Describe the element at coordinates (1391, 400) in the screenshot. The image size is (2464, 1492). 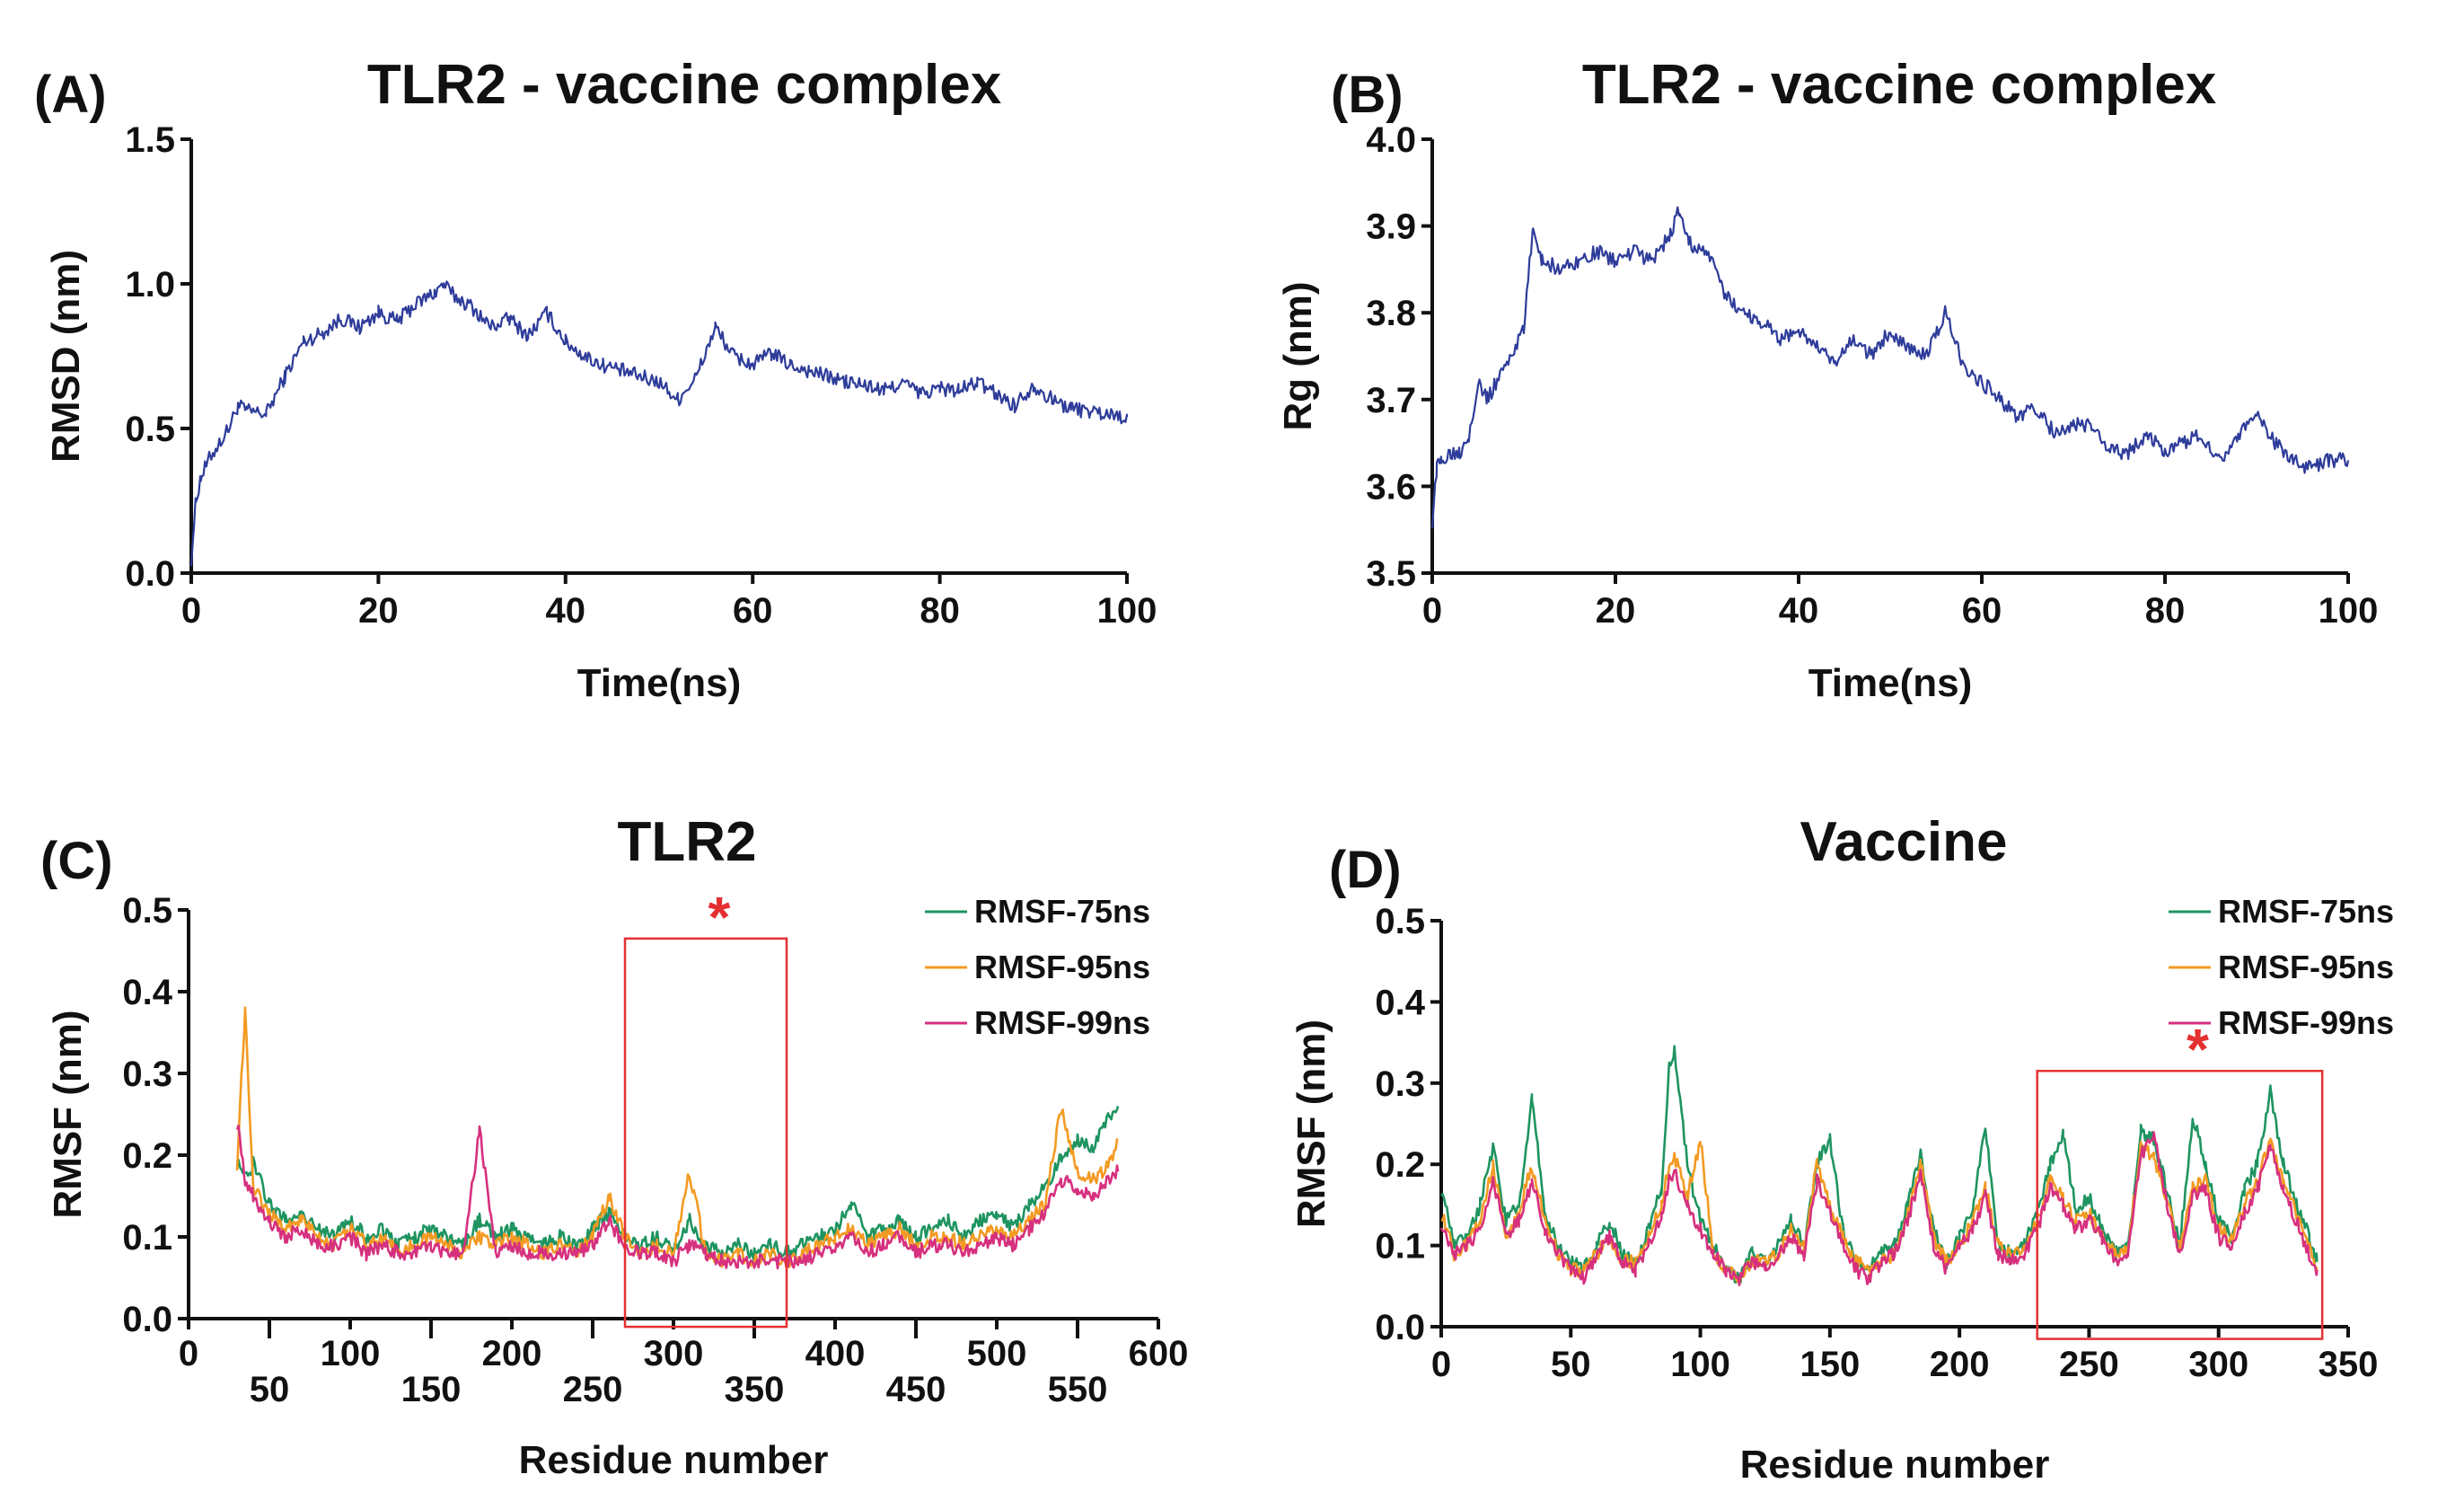
I see `y-tick-label: 3.7` at that location.